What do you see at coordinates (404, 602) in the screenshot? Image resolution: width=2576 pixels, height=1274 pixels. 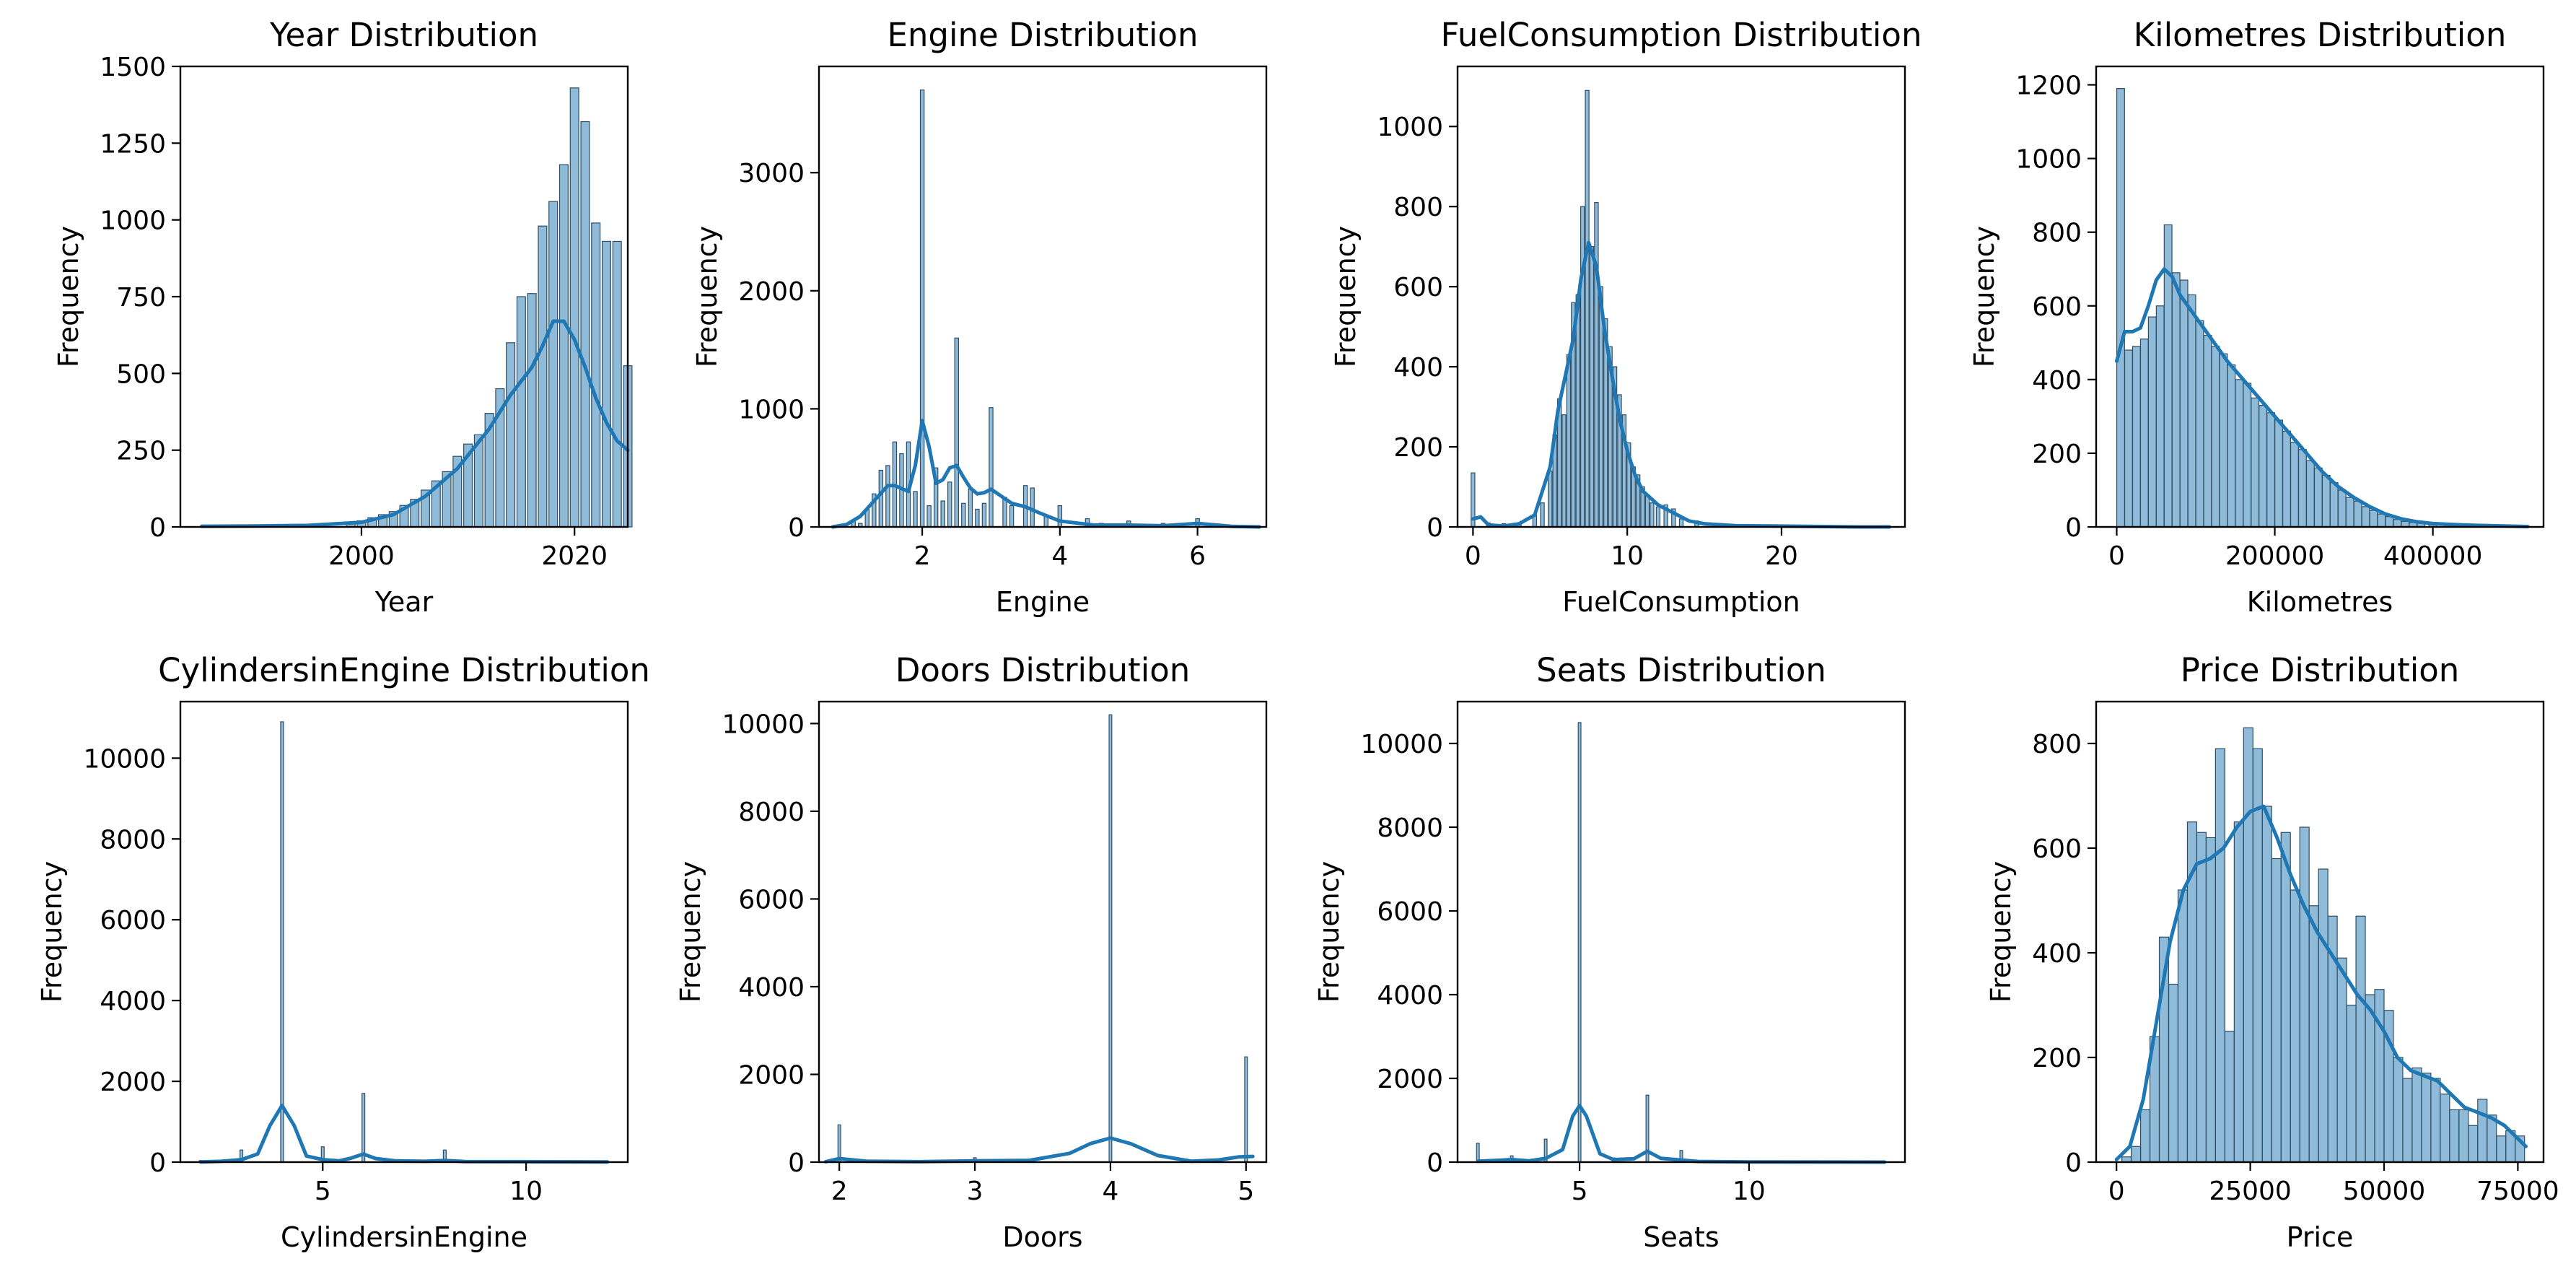 I see `x-axis-label: Year` at bounding box center [404, 602].